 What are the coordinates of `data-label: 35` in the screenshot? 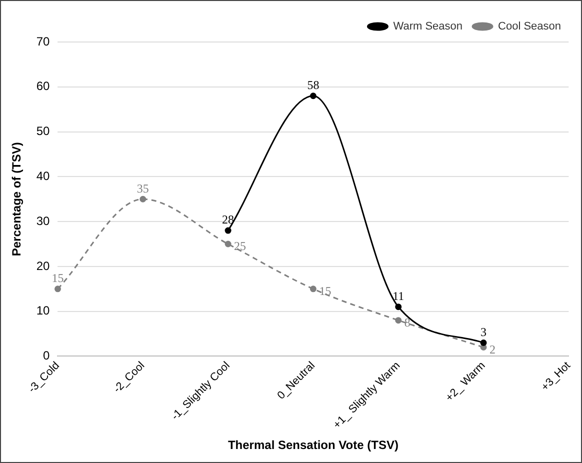 It's located at (142, 188).